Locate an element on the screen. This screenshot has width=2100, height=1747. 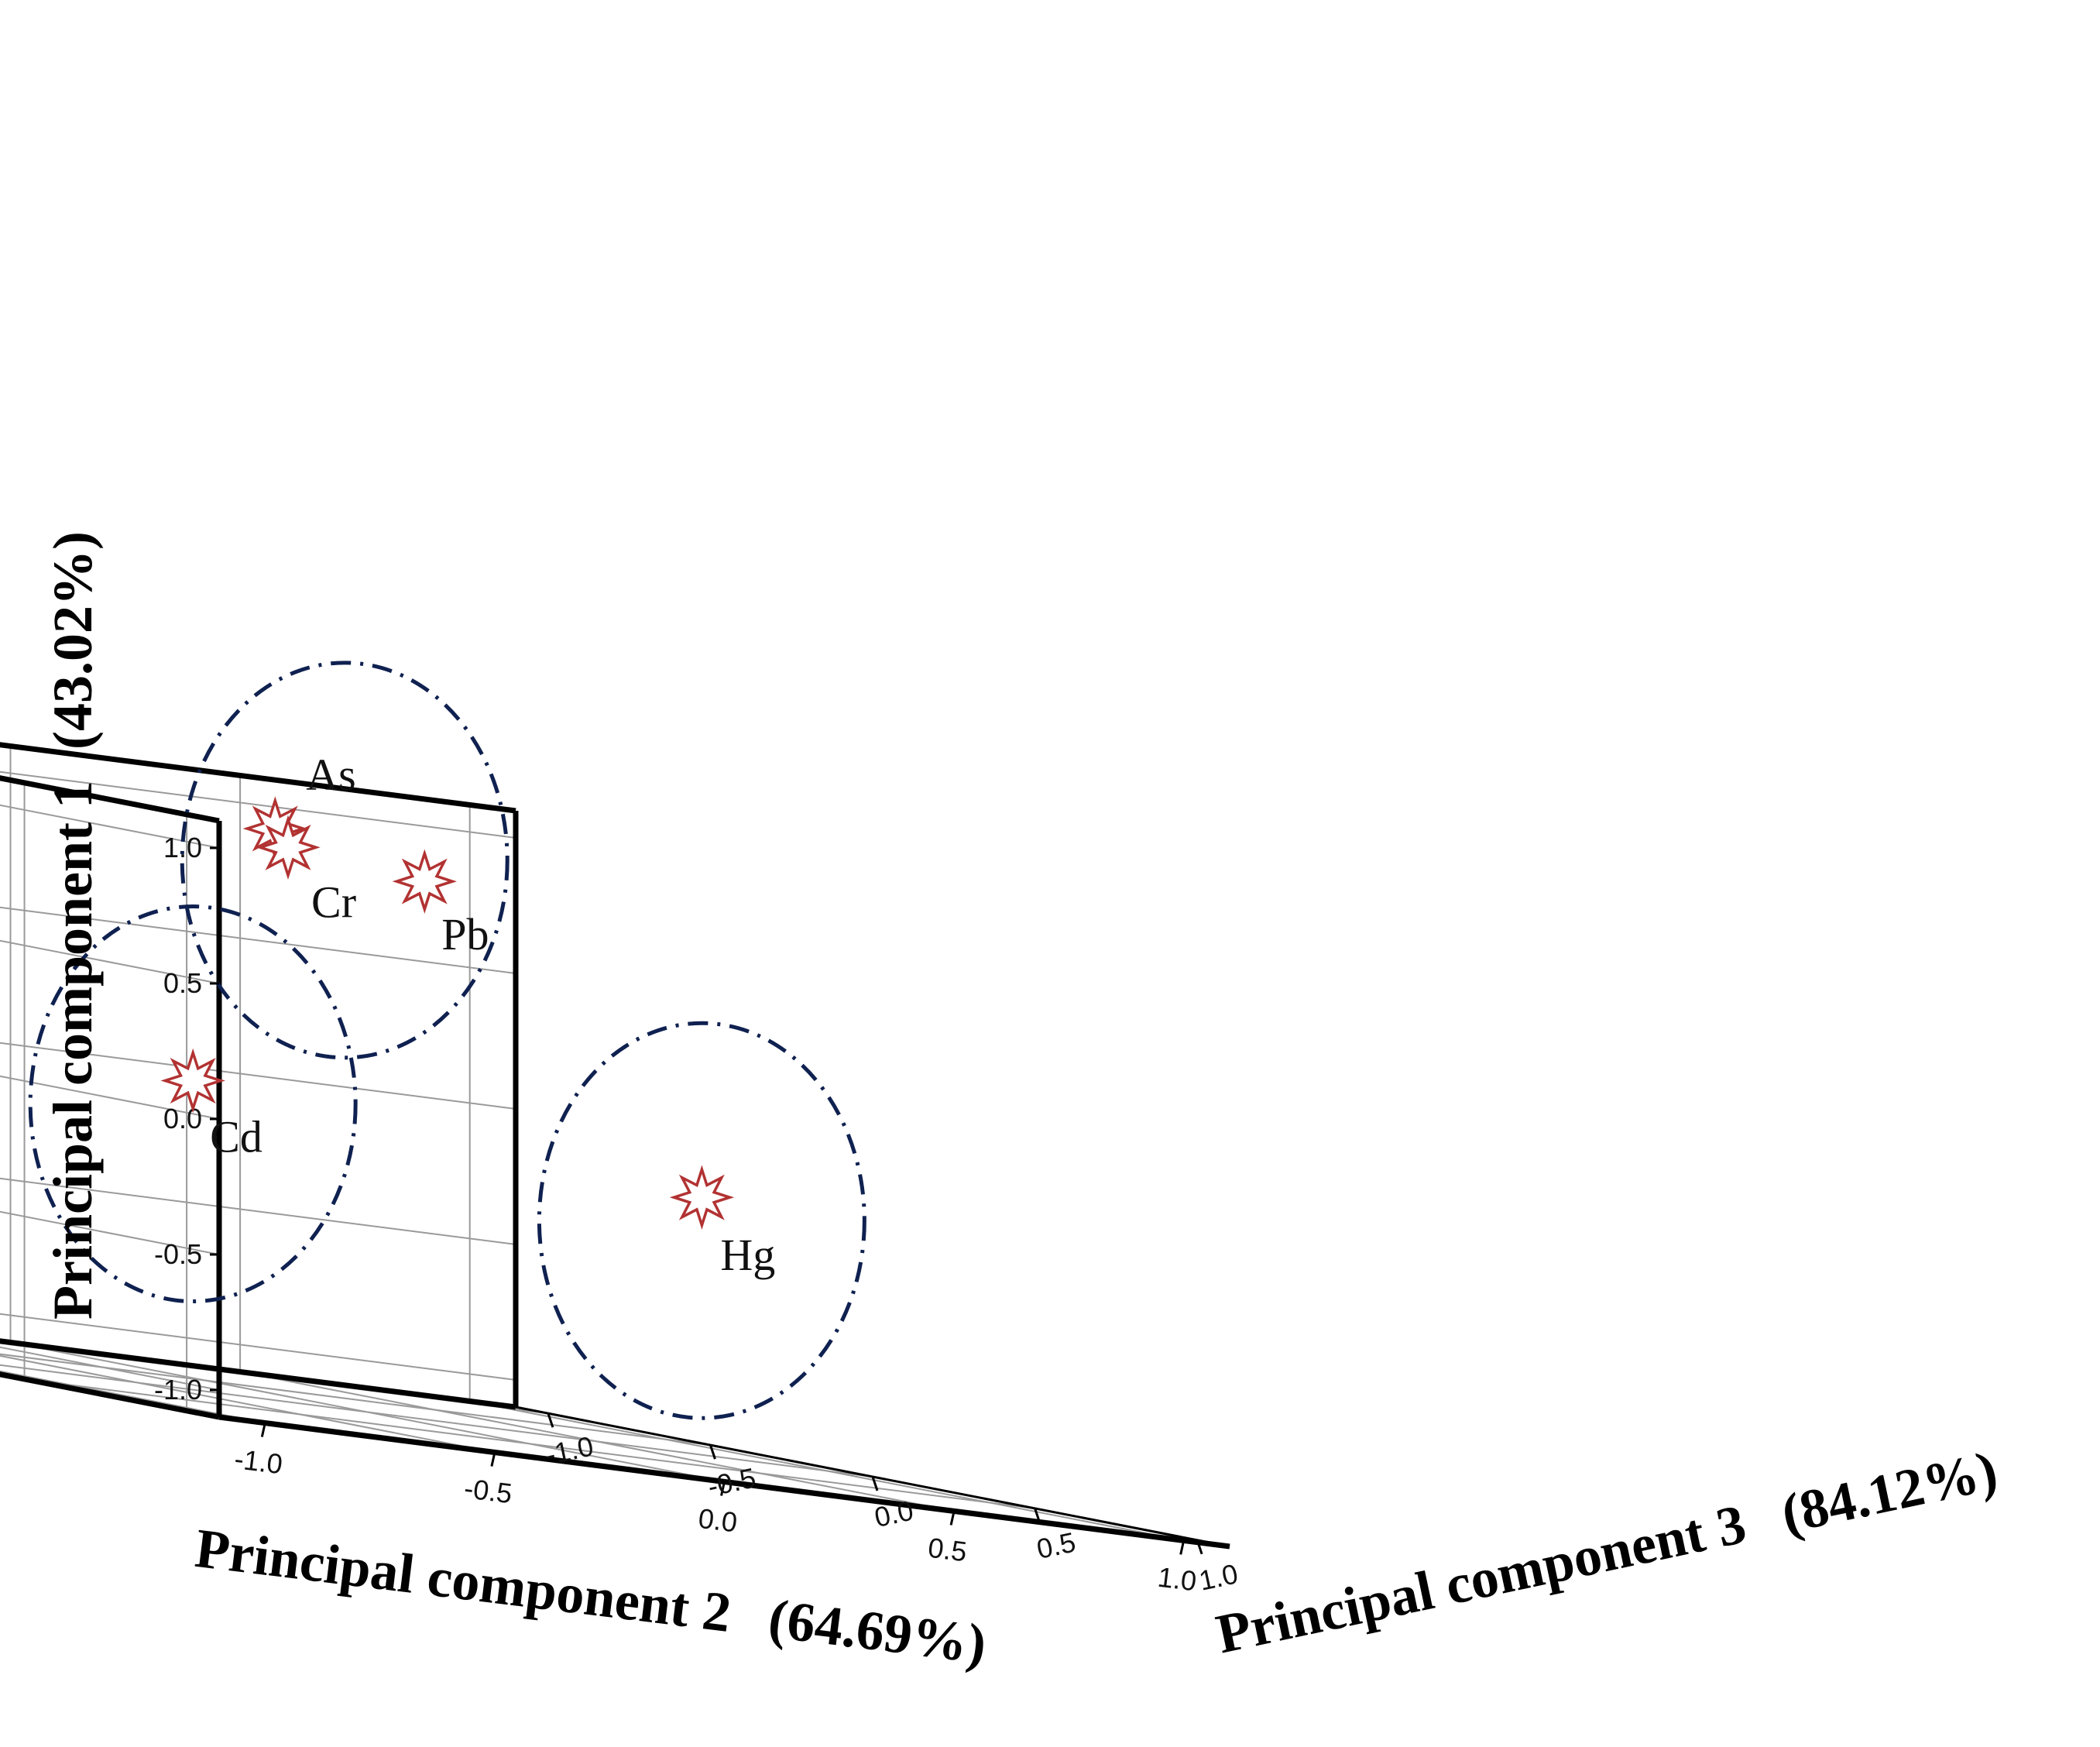
data-point-label: Cd is located at coordinates (236, 1137).